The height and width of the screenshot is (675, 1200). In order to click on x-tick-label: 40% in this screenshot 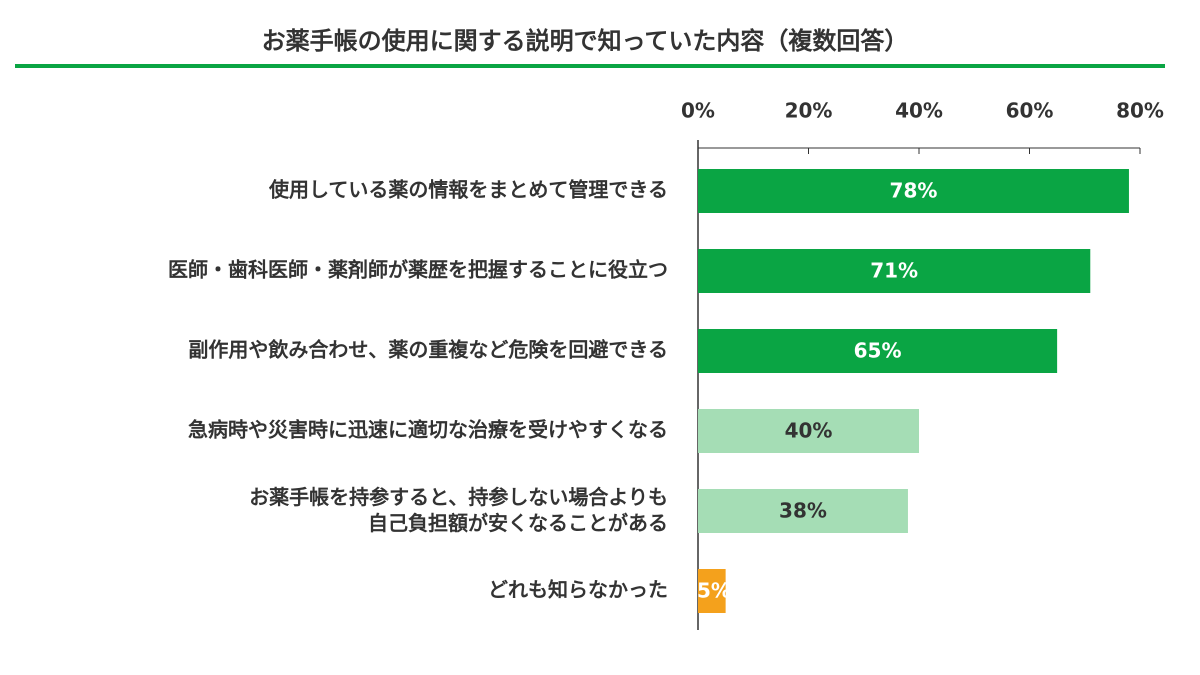, I will do `click(919, 111)`.